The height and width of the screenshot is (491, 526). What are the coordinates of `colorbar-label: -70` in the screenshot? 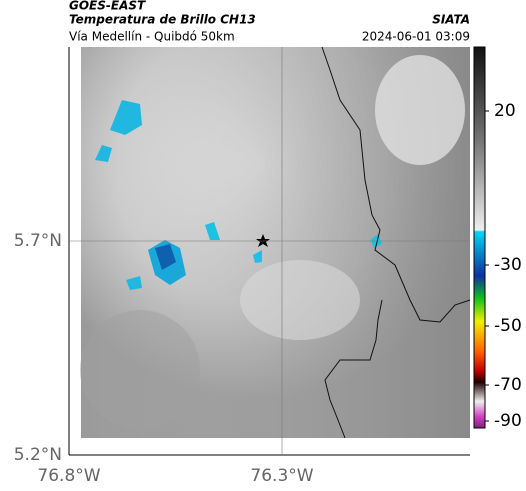 It's located at (508, 385).